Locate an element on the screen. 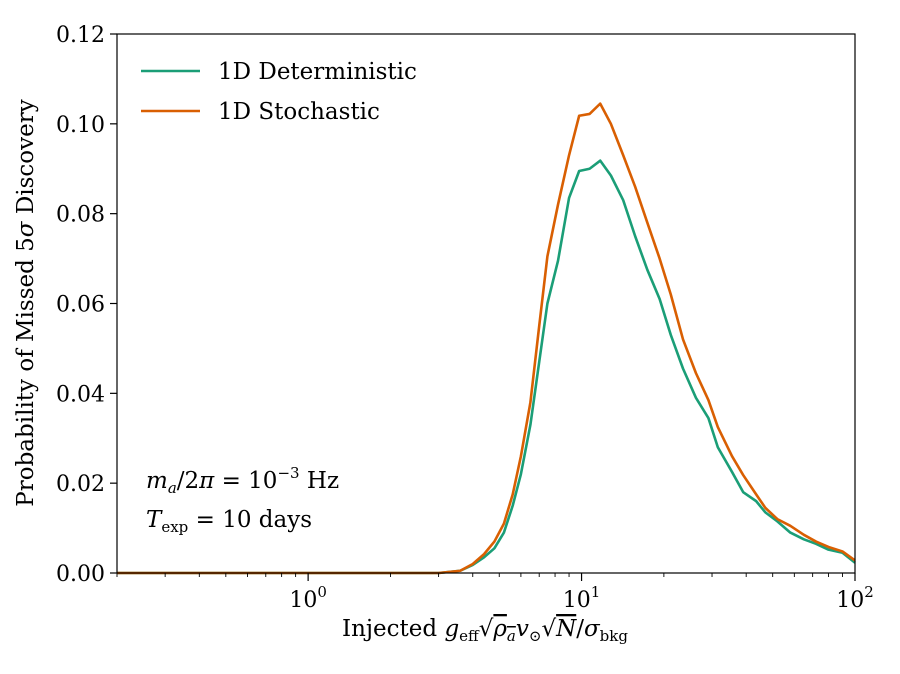 The width and height of the screenshot is (900, 674). legend-label-stochastic: 1D Stochastic is located at coordinates (299, 112).